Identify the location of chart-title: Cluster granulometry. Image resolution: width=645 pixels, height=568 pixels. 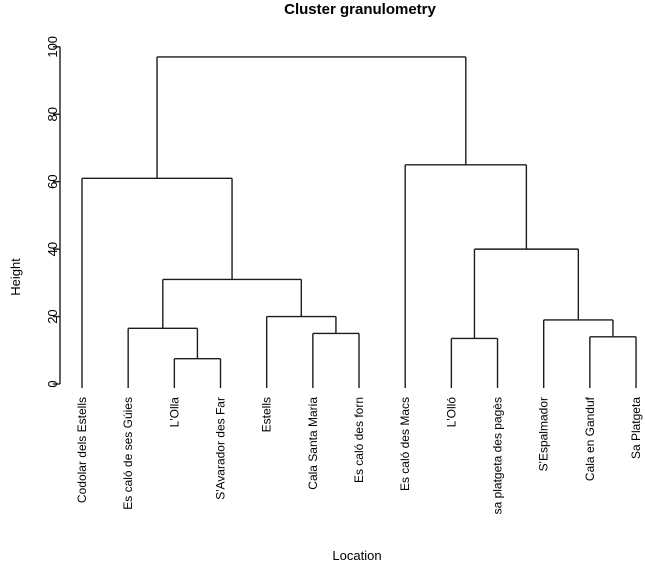
(360, 9).